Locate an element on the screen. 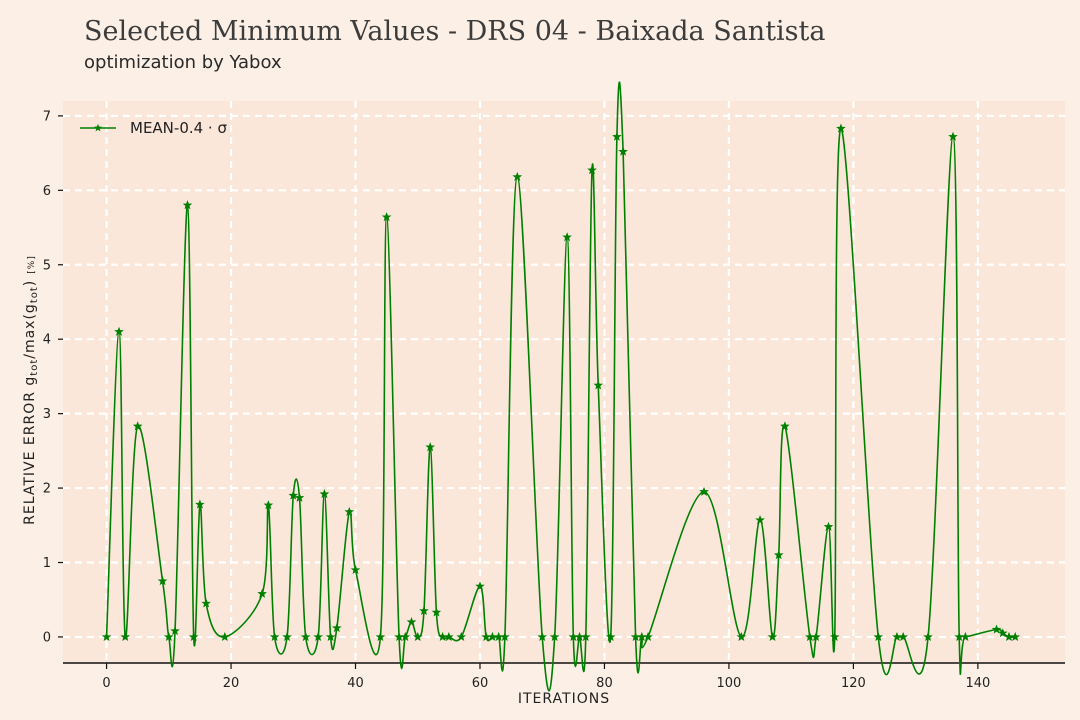 This screenshot has width=1080, height=720. y-tick-label: 3 is located at coordinates (47, 414).